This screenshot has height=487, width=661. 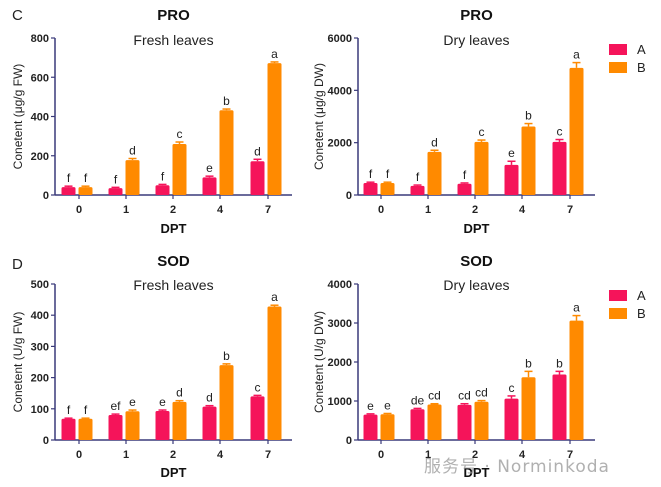 What do you see at coordinates (115, 406) in the screenshot?
I see `significance-label: ef` at bounding box center [115, 406].